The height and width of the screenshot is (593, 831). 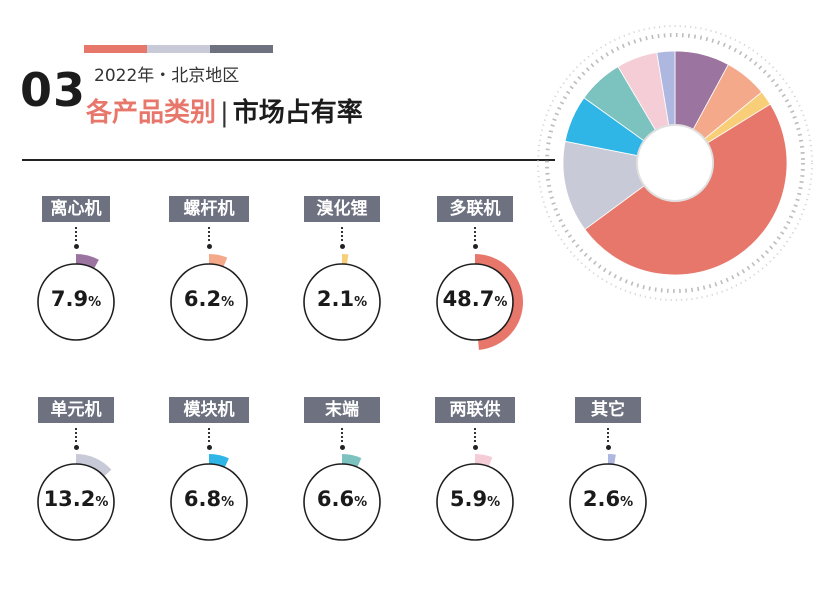 I want to click on gauge-value: 6.2%, so click(x=209, y=299).